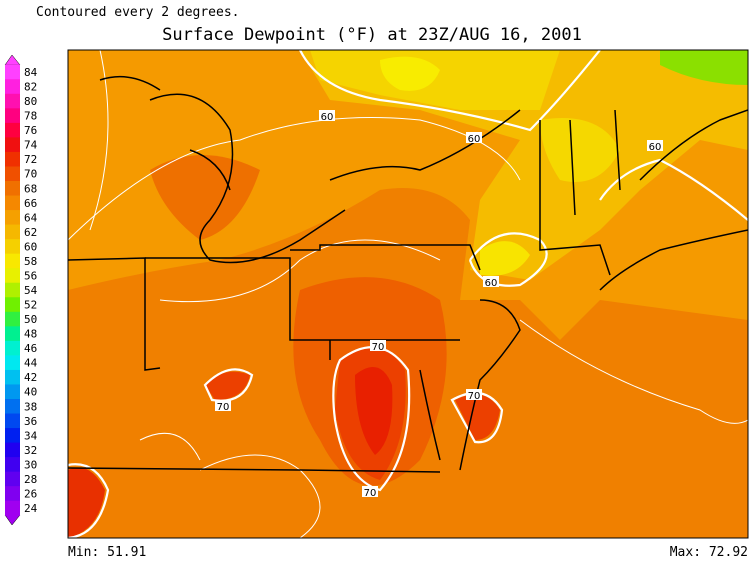  Describe the element at coordinates (30, 450) in the screenshot. I see `bar-label: 32` at that location.